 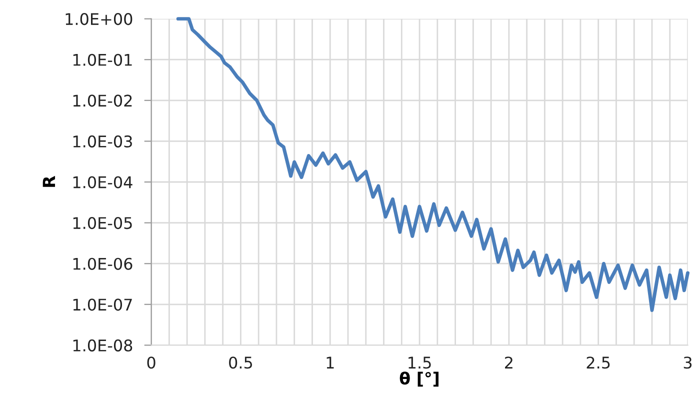 What do you see at coordinates (151, 362) in the screenshot?
I see `x-tick-label: 0` at bounding box center [151, 362].